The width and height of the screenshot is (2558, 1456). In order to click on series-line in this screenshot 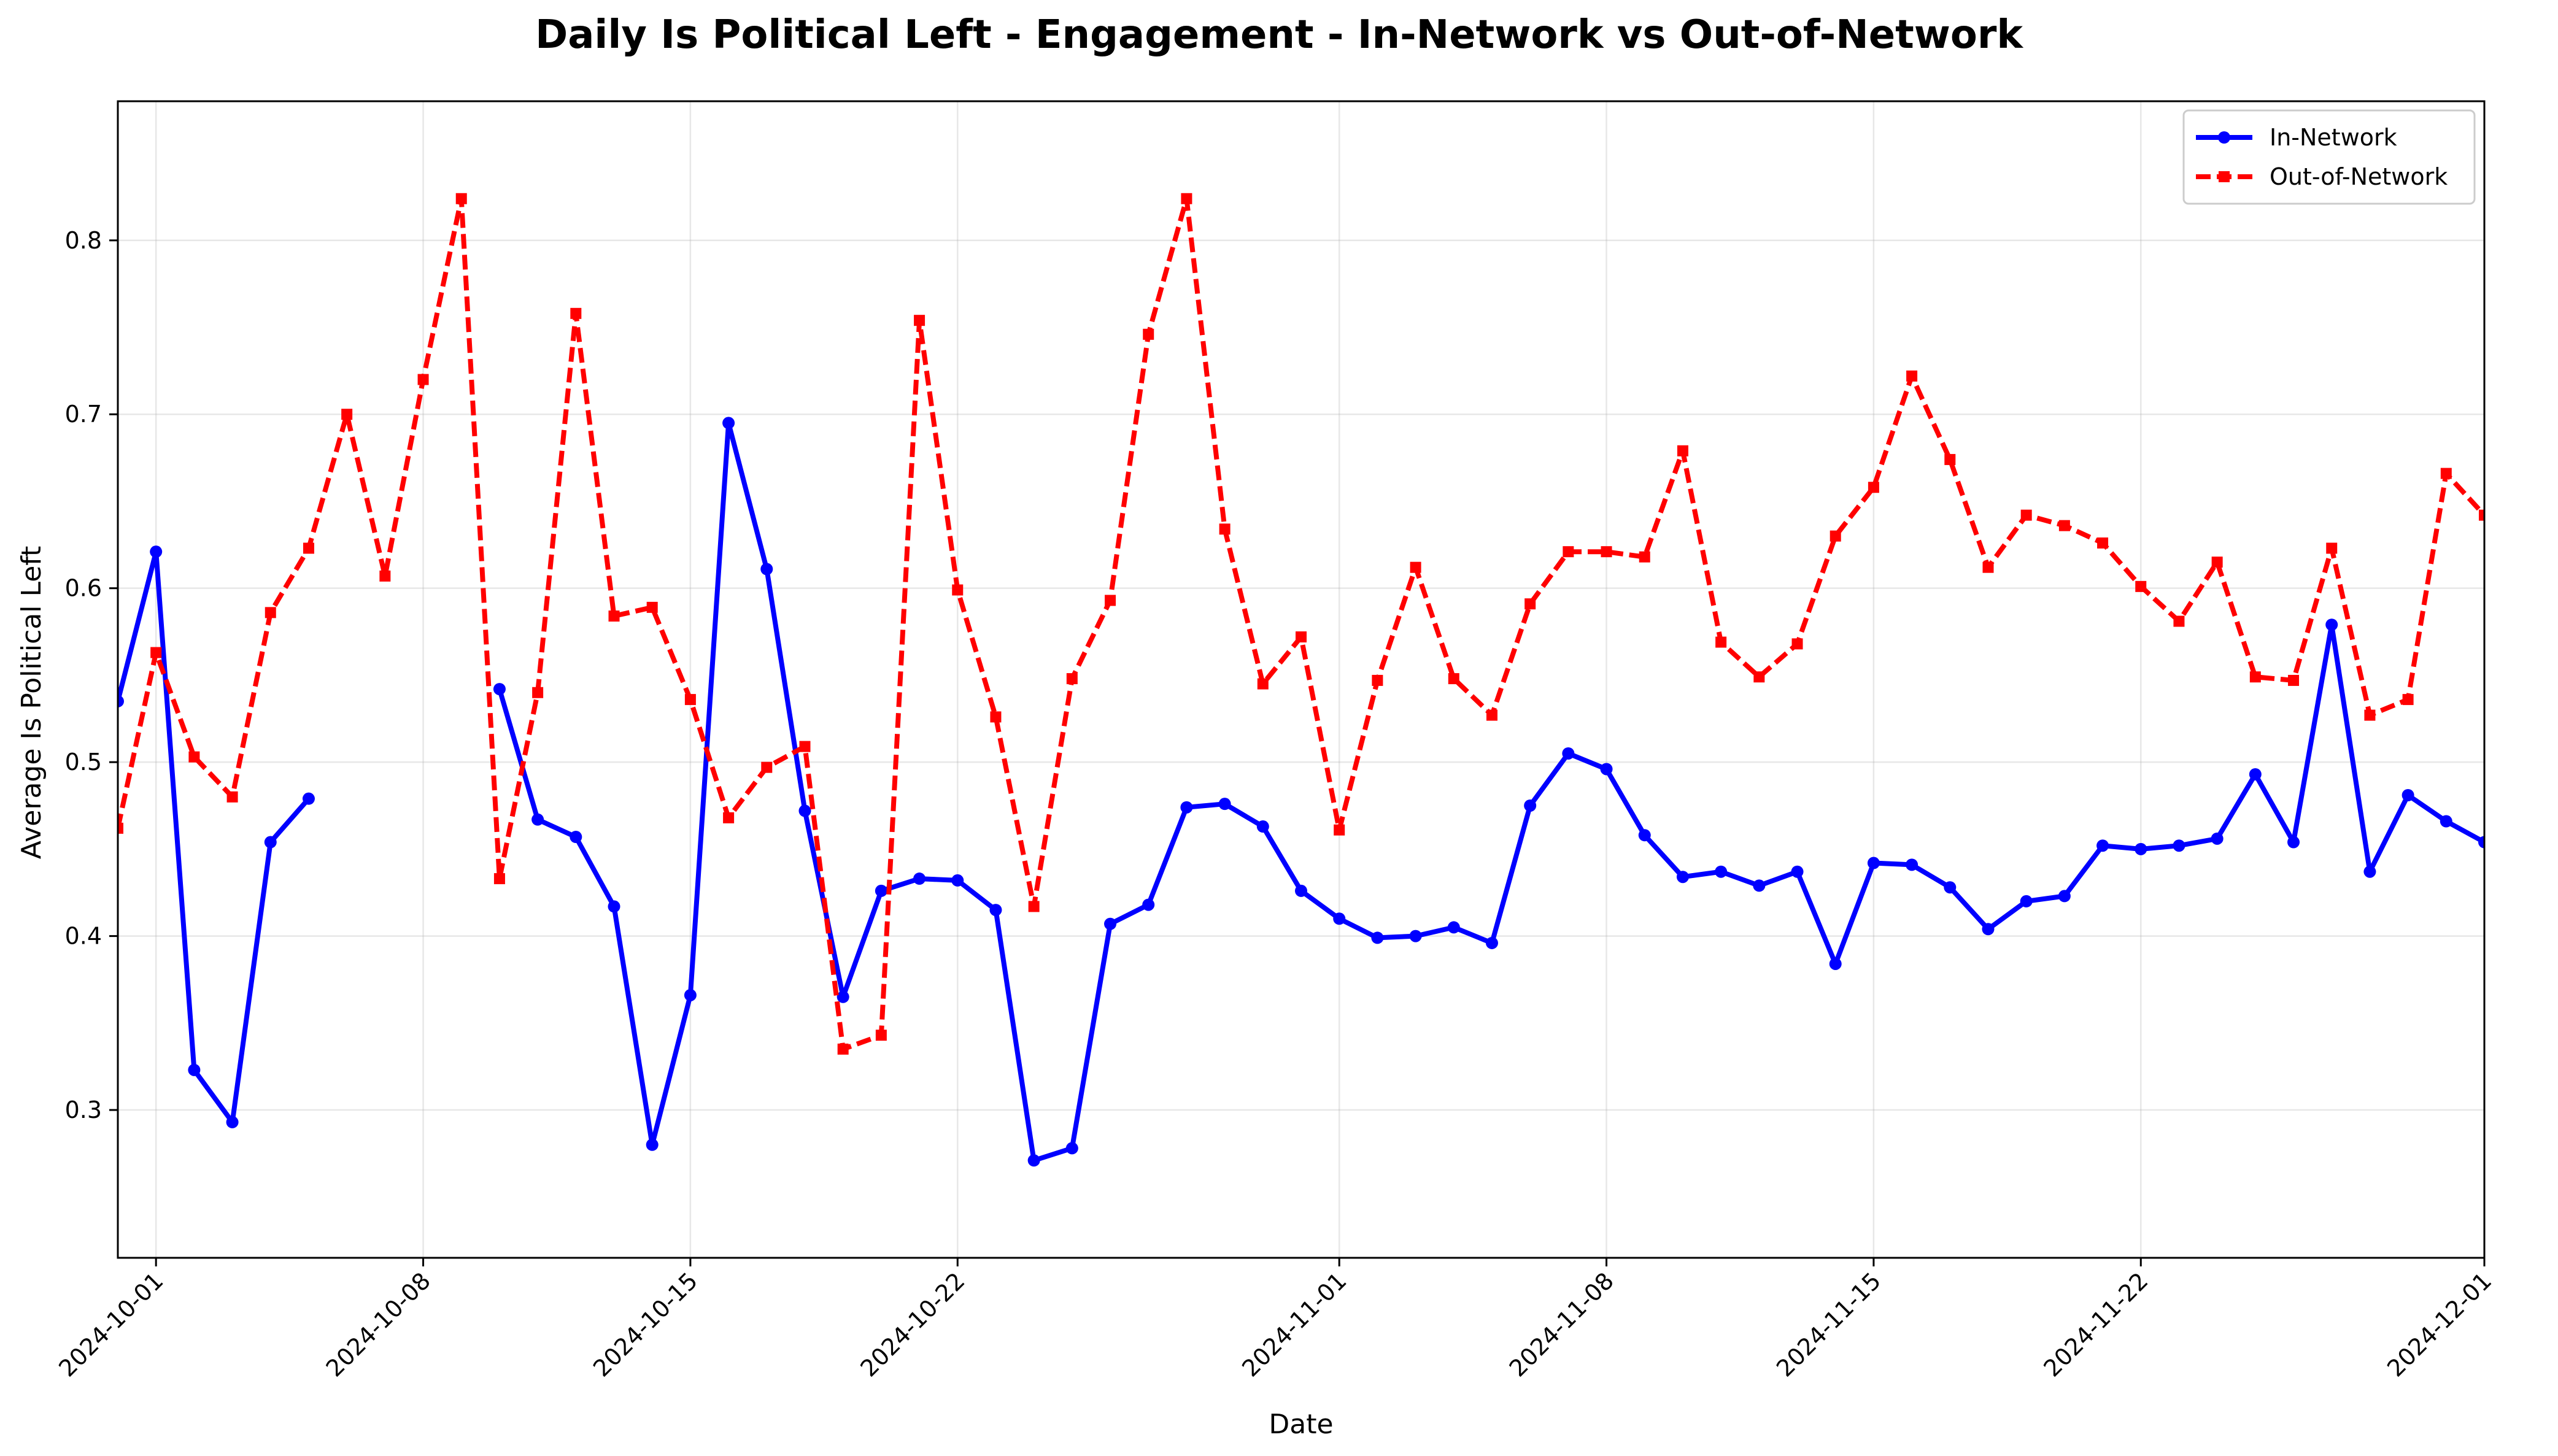, I will do `click(214, 837)`.